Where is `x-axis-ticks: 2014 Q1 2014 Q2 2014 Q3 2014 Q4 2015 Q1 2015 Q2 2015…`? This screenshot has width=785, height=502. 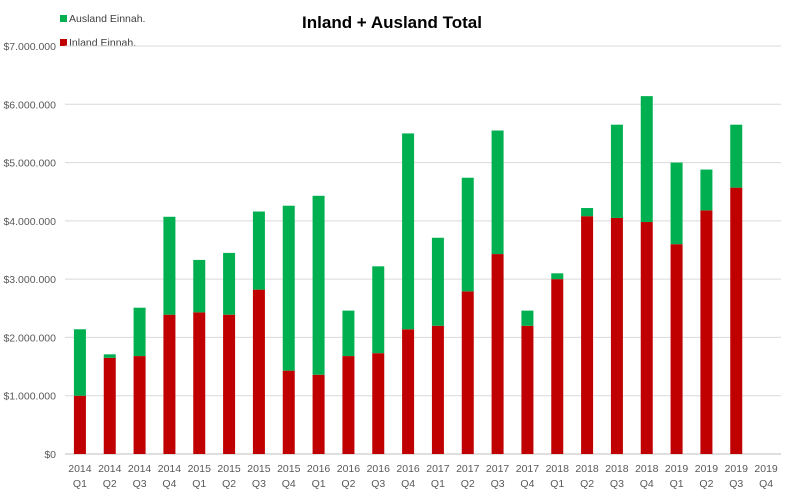 x-axis-ticks: 2014 Q1 2014 Q2 2014 Q3 2014 Q4 2015 Q1 2015 Q2 2015… is located at coordinates (423, 476).